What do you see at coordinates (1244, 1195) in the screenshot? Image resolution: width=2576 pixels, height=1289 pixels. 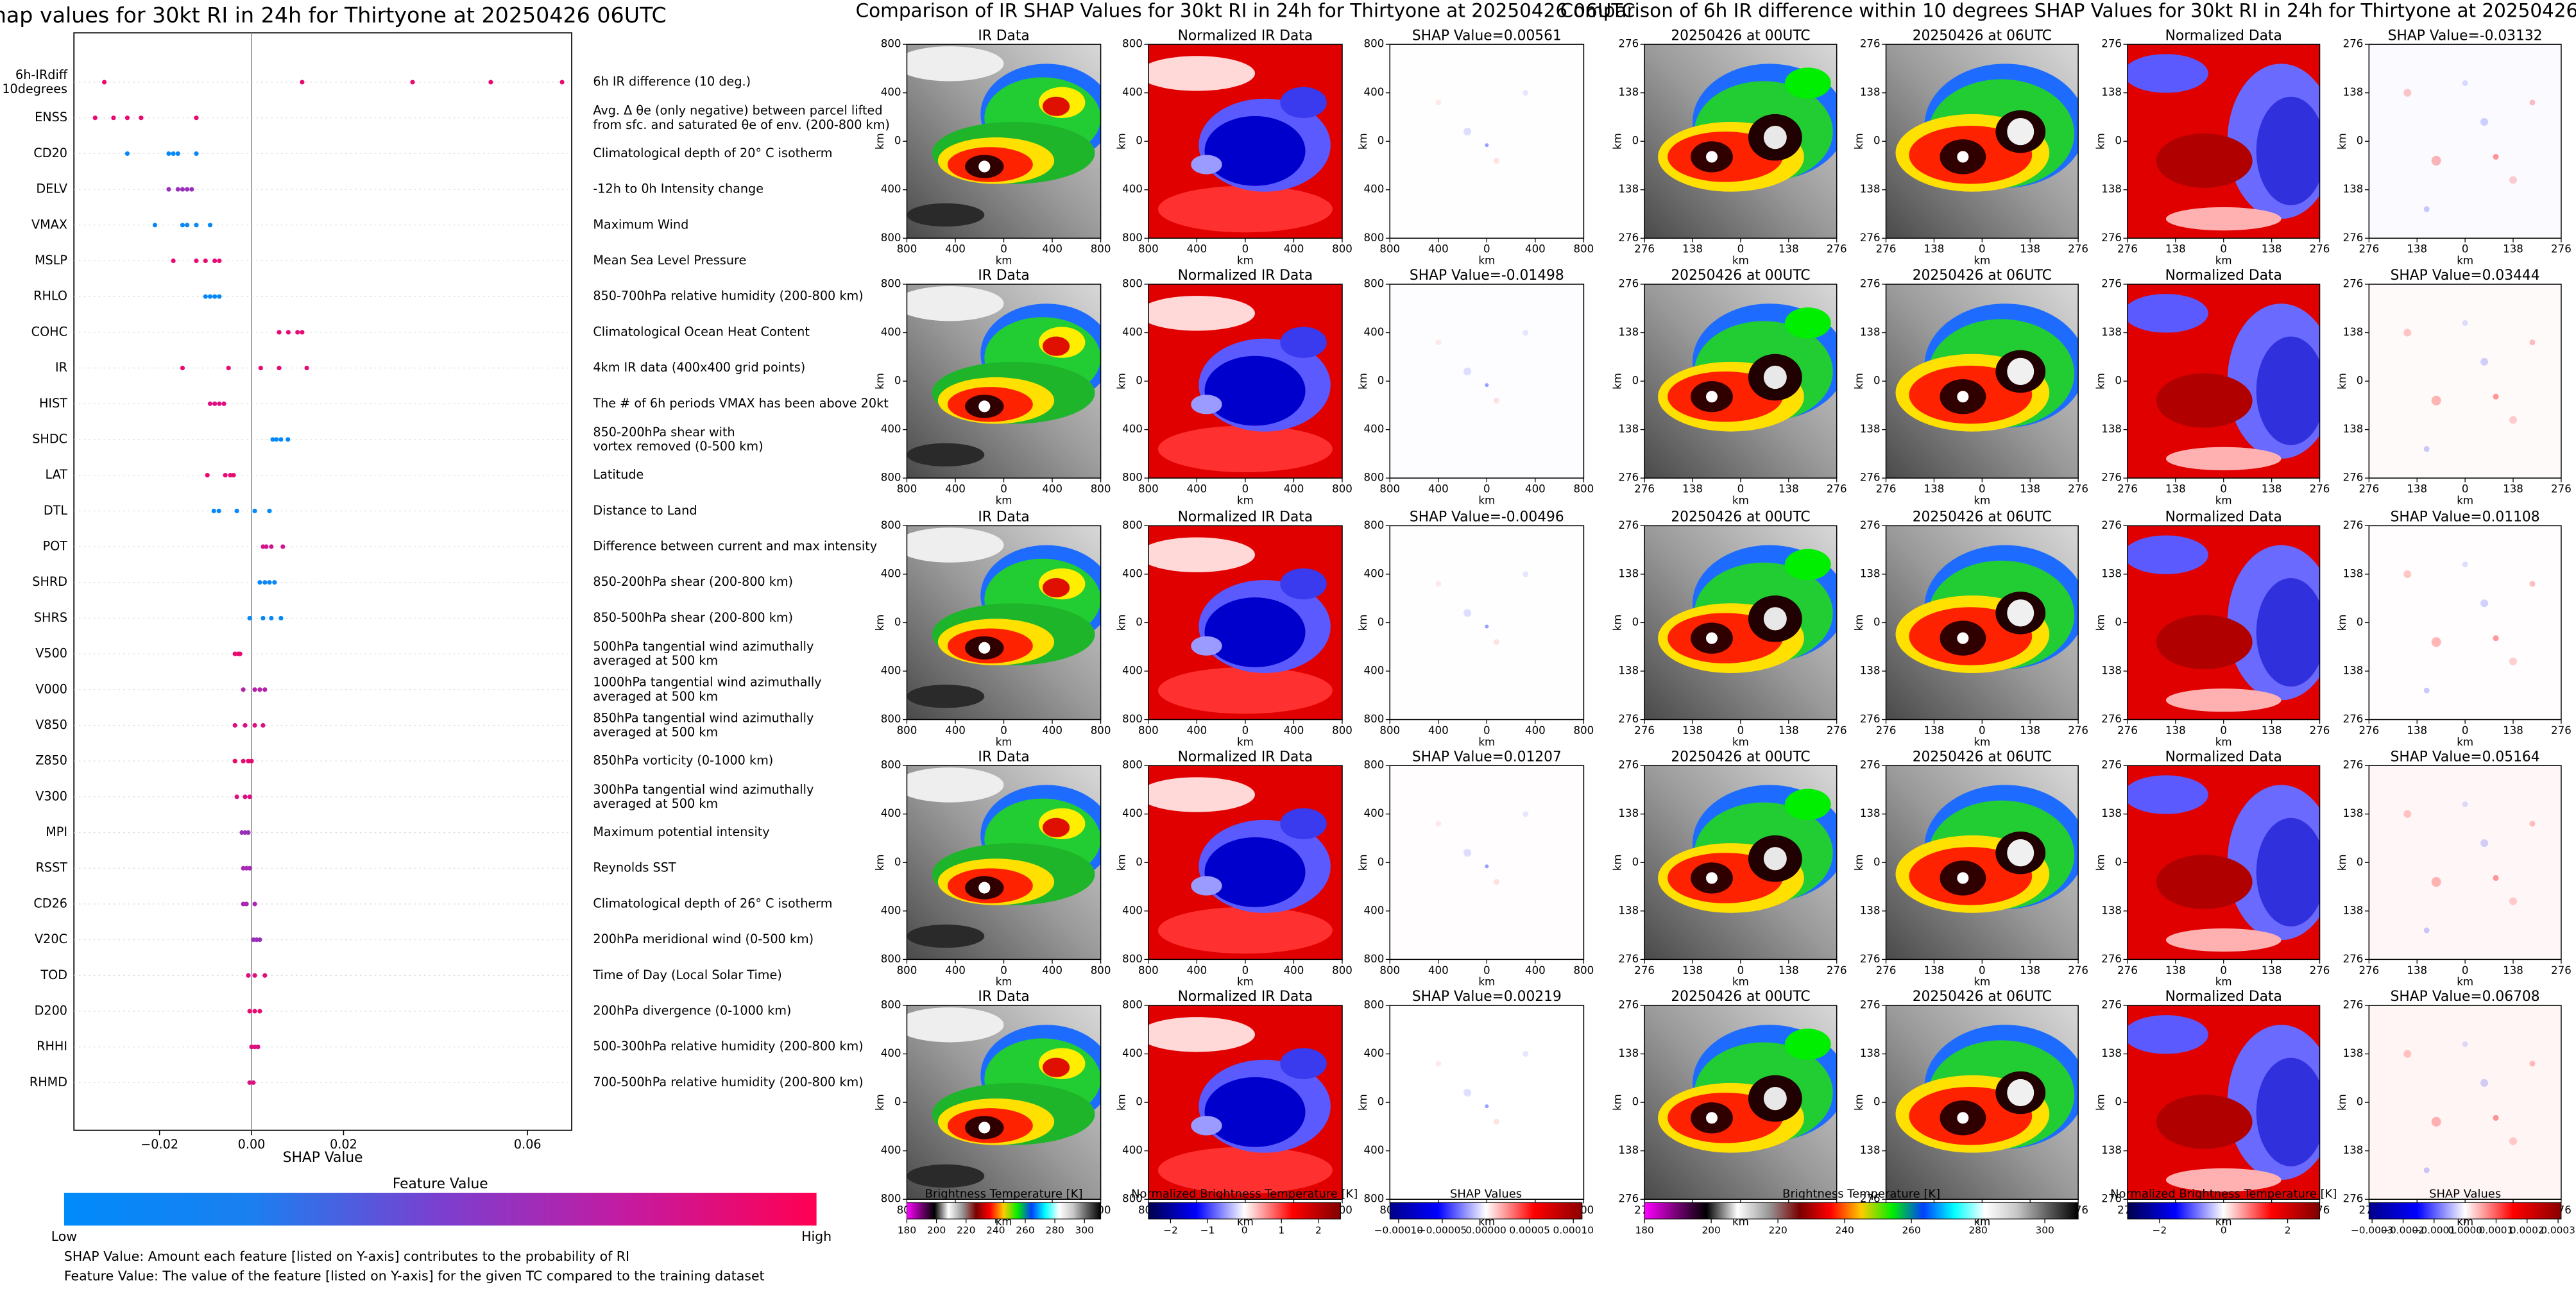 I see `colorbar-title: Normalized Brightness Temperature [K]` at bounding box center [1244, 1195].